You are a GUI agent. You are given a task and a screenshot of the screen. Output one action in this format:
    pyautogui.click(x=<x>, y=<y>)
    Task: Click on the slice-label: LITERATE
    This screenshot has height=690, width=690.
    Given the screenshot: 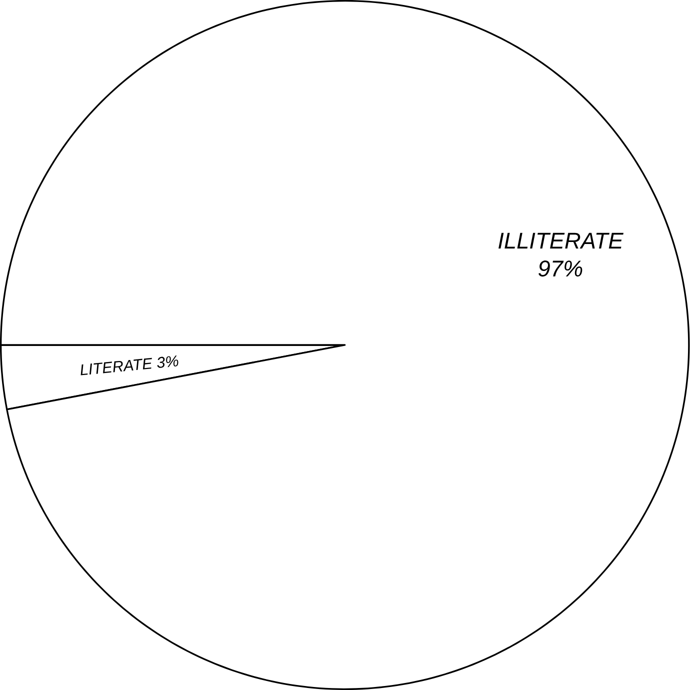 What is the action you would take?
    pyautogui.click(x=116, y=367)
    